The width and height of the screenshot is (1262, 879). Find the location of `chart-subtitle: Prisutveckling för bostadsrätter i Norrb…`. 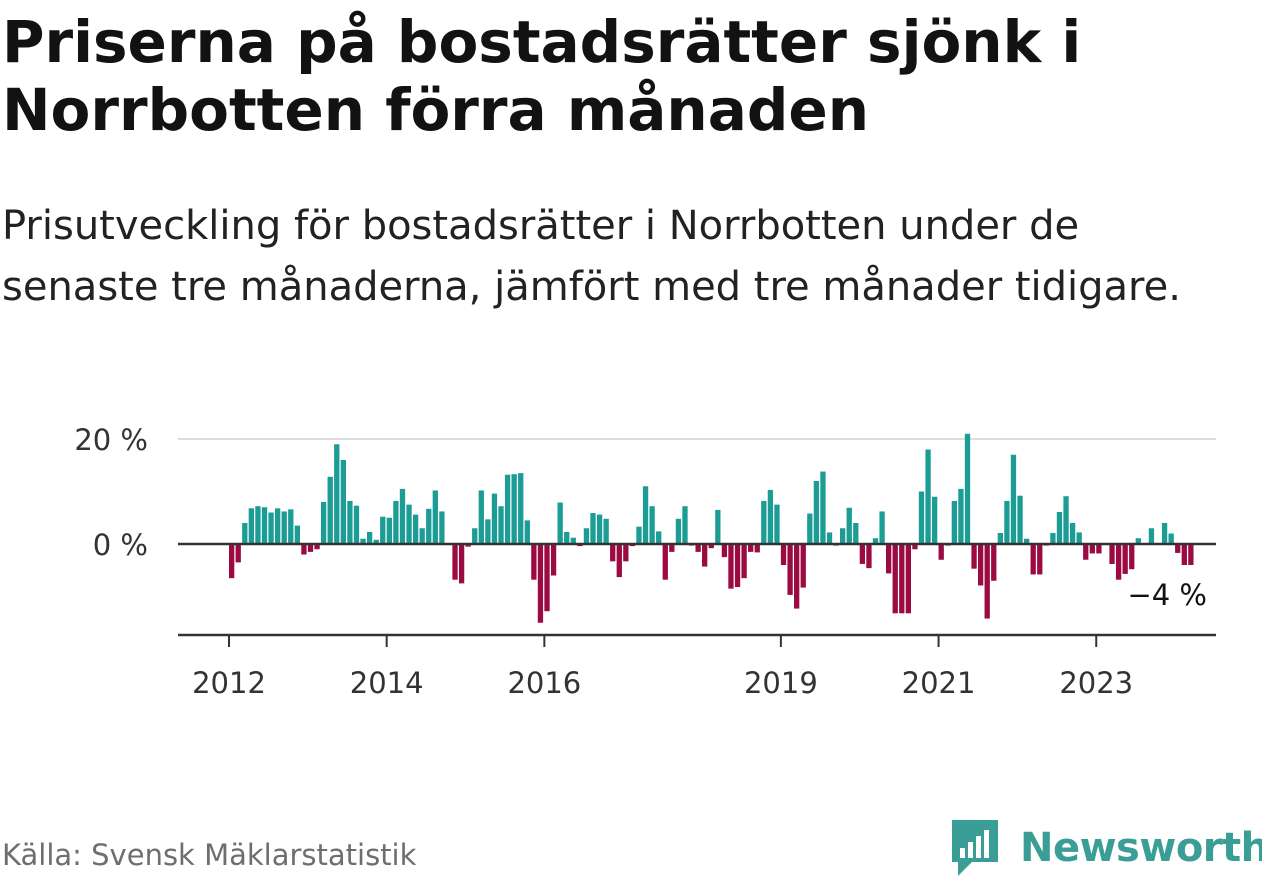

chart-subtitle: Prisutveckling för bostadsrätter i Norrb… is located at coordinates (591, 256).